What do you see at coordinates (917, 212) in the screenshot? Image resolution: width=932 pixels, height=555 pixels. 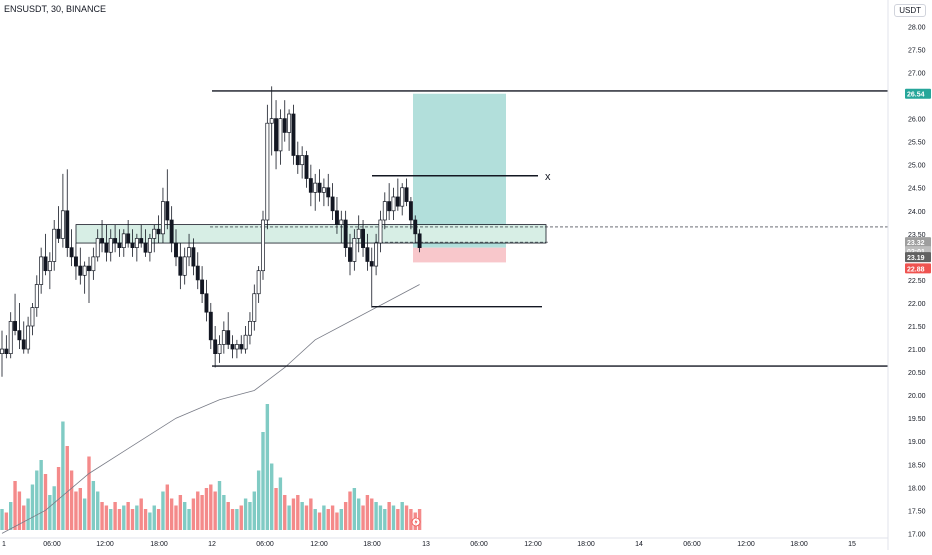 I see `price-tick-label: 24.00` at bounding box center [917, 212].